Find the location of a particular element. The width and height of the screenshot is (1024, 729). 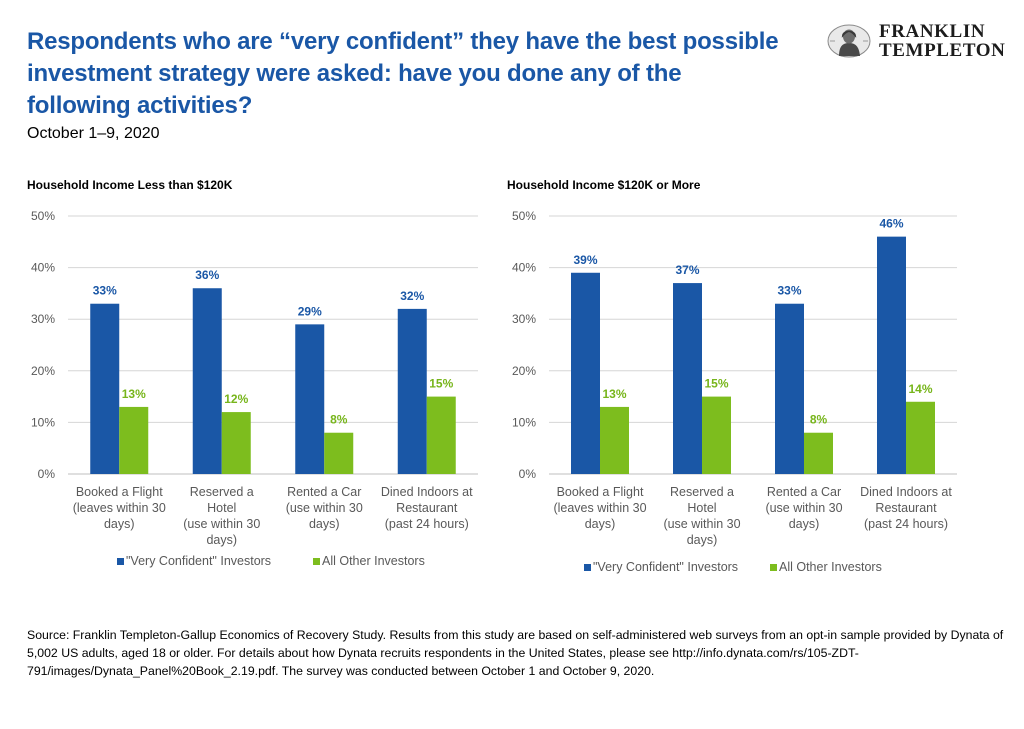

logo-text-franklin: FRANKLIN is located at coordinates (932, 31).